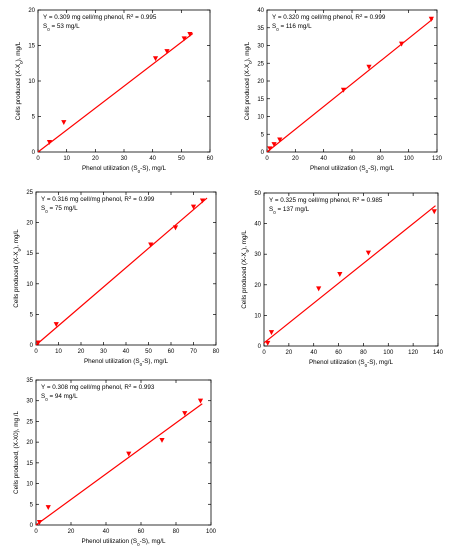 This screenshot has height=550, width=451. I want to click on y-axis-label-text: Cells produced, (X-X0), mg /L, so click(16, 452).